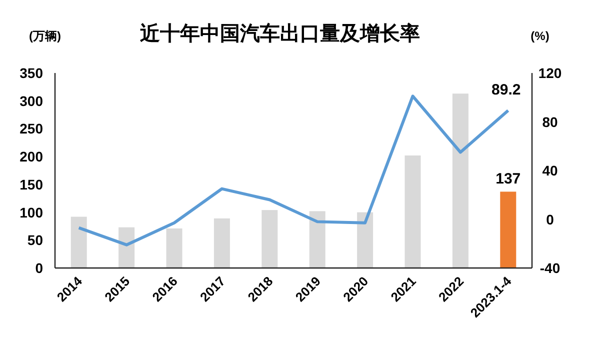 Image resolution: width=600 pixels, height=363 pixels. What do you see at coordinates (32, 184) in the screenshot?
I see `y-tick-label: 150` at bounding box center [32, 184].